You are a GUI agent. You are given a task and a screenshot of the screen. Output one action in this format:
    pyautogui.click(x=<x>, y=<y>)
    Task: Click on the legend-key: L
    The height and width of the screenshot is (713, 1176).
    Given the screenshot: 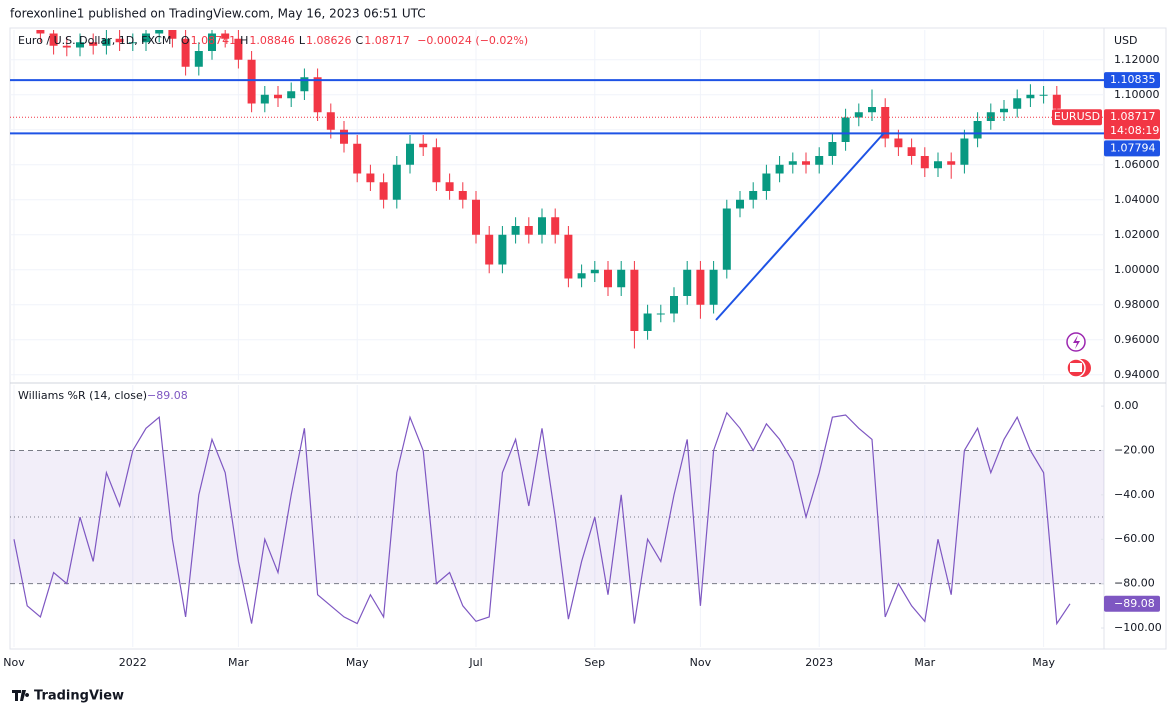 What is the action you would take?
    pyautogui.click(x=302, y=40)
    